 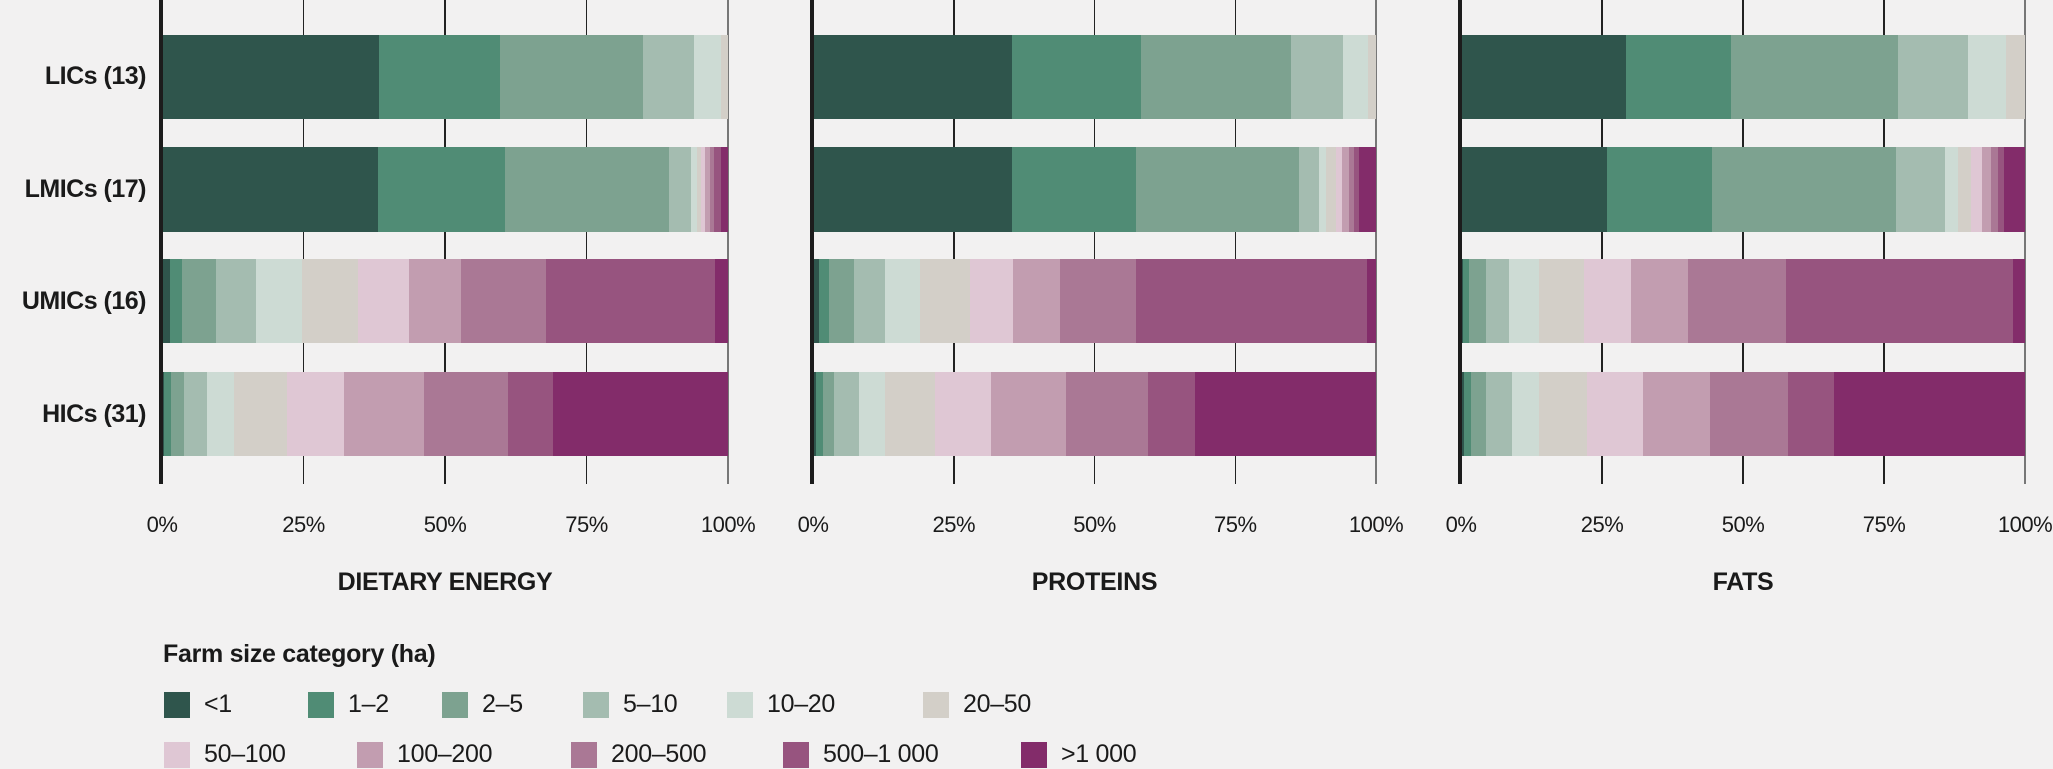 What do you see at coordinates (630, 704) in the screenshot?
I see `legend-item: 5–10` at bounding box center [630, 704].